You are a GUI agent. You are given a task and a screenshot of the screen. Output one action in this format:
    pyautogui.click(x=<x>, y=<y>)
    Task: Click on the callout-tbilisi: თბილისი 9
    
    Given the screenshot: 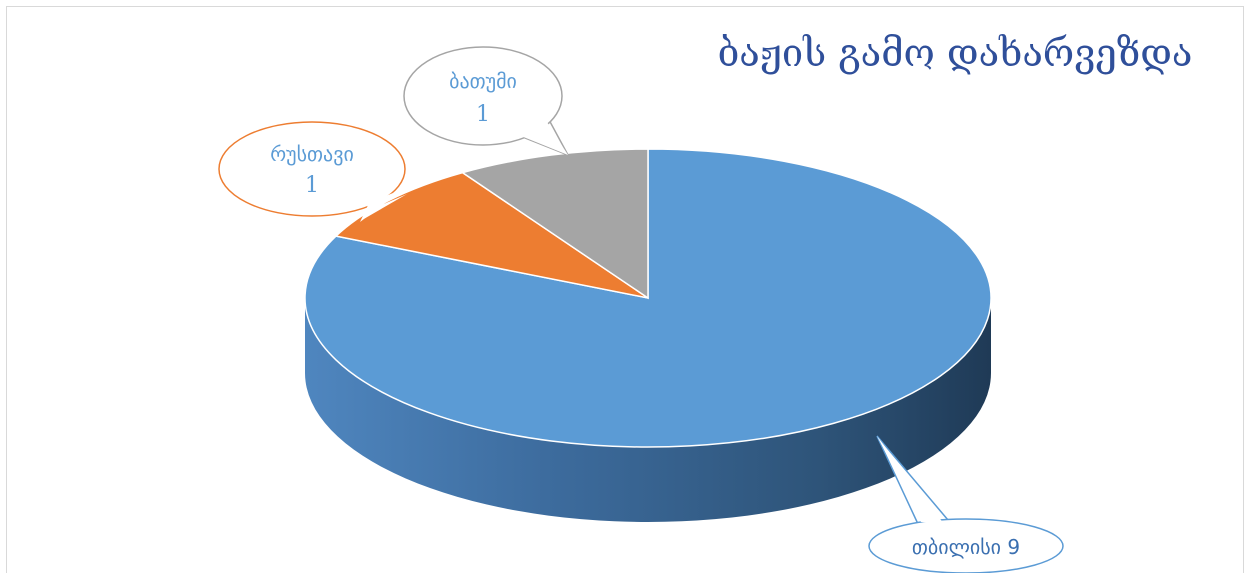 What is the action you would take?
    pyautogui.click(x=966, y=504)
    